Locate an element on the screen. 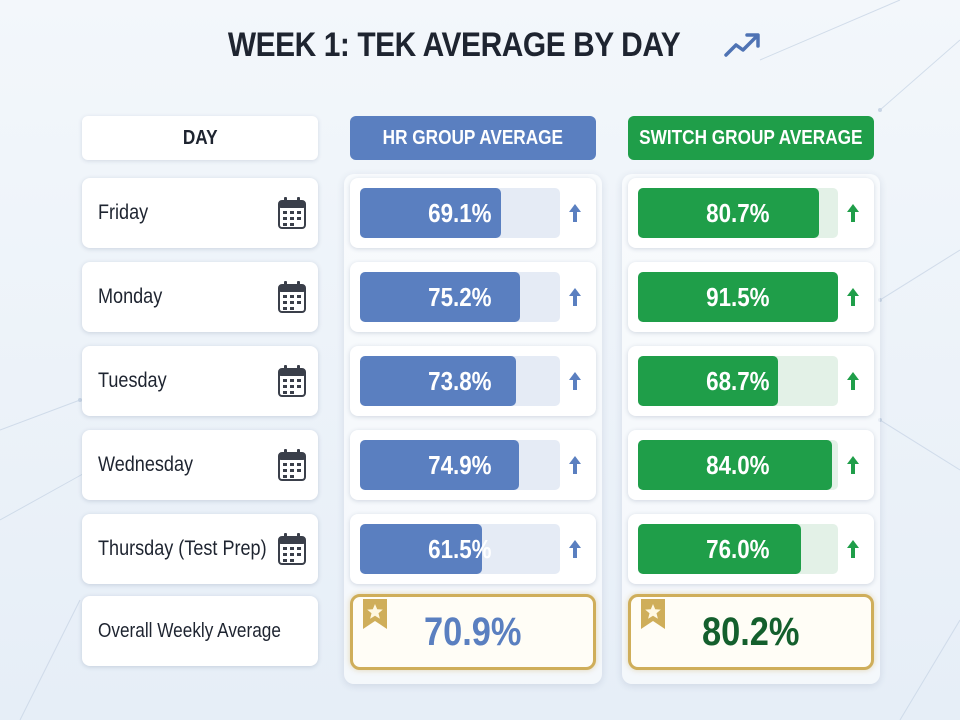 The height and width of the screenshot is (720, 960). hr-overall-value: 70.9% is located at coordinates (473, 632).